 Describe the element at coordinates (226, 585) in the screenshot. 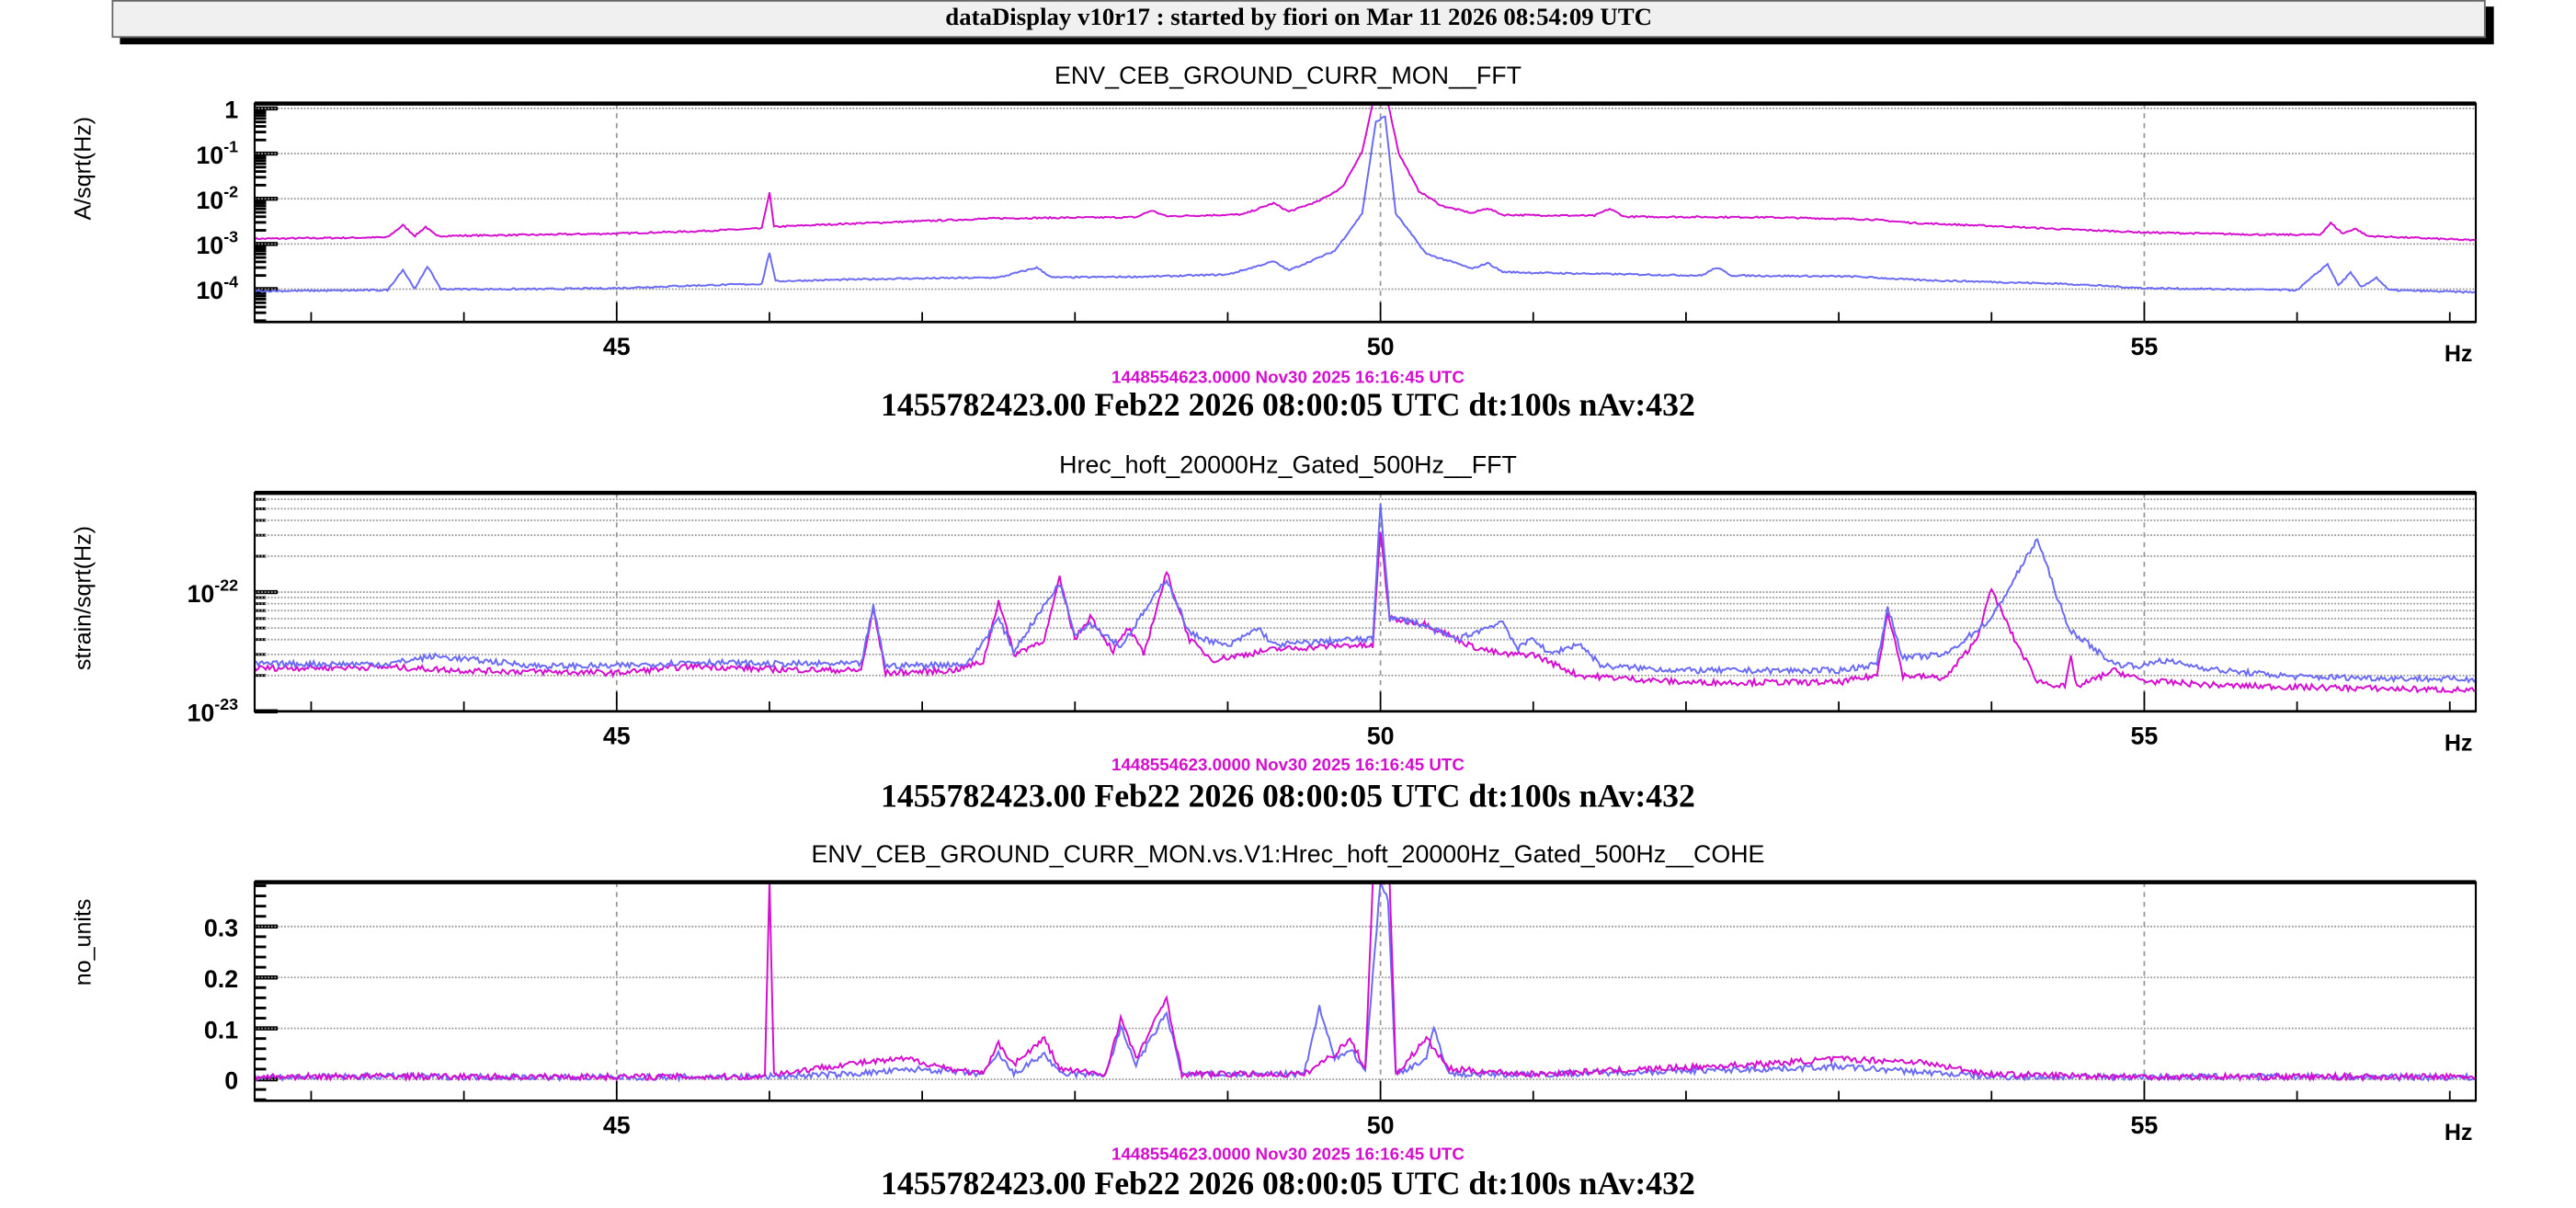

I see `y-tick-exponent: -22` at that location.